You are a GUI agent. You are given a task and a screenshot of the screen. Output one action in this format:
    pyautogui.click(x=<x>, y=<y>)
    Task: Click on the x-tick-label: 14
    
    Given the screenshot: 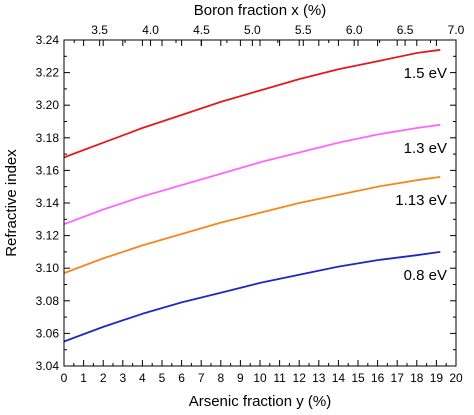 What is the action you would take?
    pyautogui.click(x=339, y=378)
    